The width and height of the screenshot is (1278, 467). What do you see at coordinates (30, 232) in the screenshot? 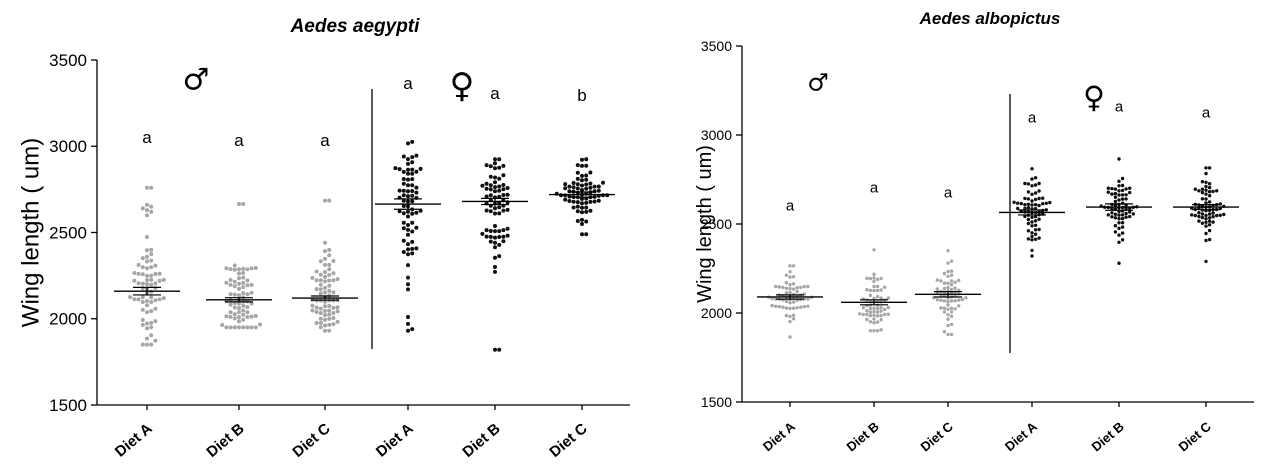
I see `y-axis-label: Wing length ( um)` at bounding box center [30, 232].